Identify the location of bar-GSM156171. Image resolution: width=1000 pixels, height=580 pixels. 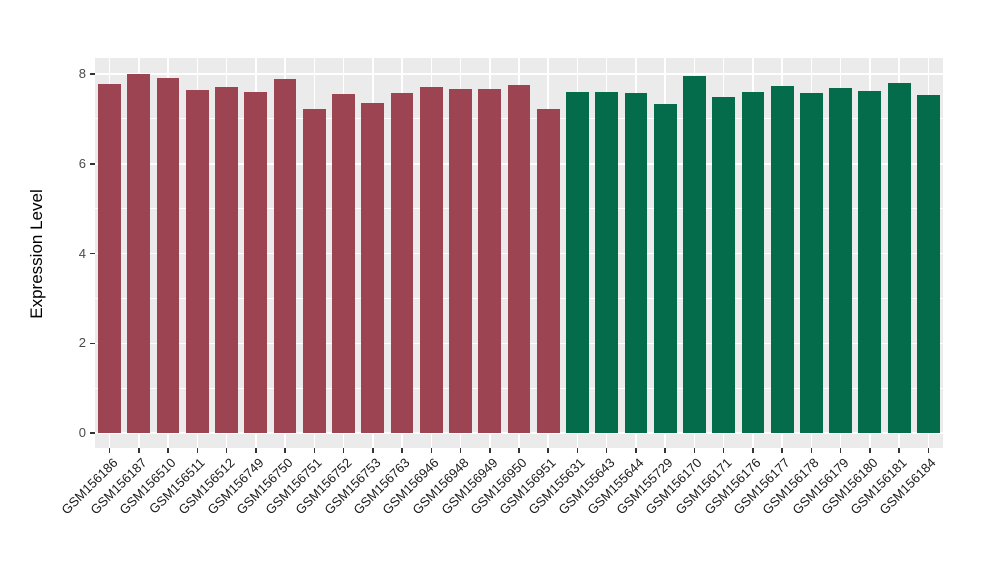
(724, 265).